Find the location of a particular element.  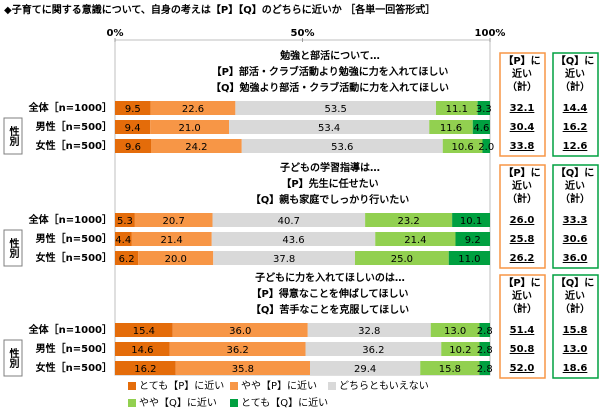

p-total: 52.0 is located at coordinates (522, 368).